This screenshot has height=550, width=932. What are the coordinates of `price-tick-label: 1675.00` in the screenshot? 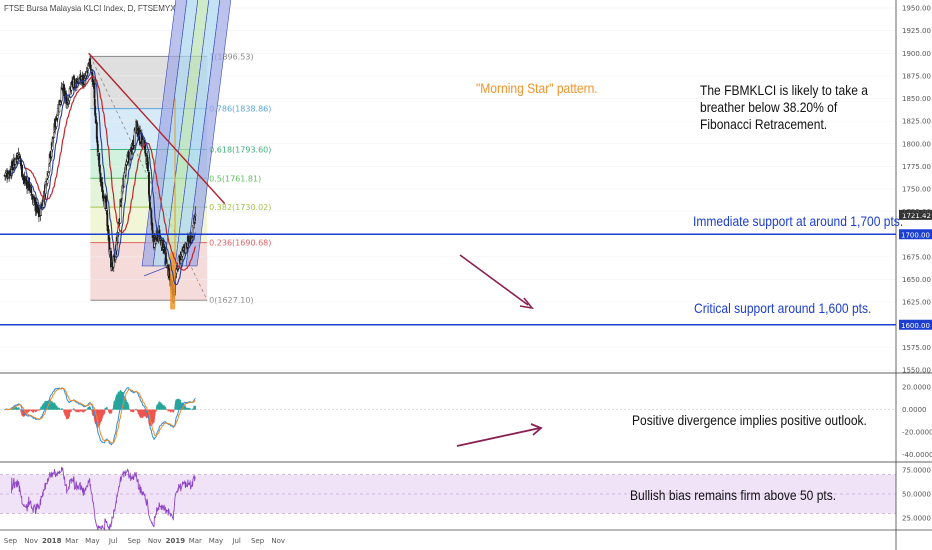 It's located at (916, 257).